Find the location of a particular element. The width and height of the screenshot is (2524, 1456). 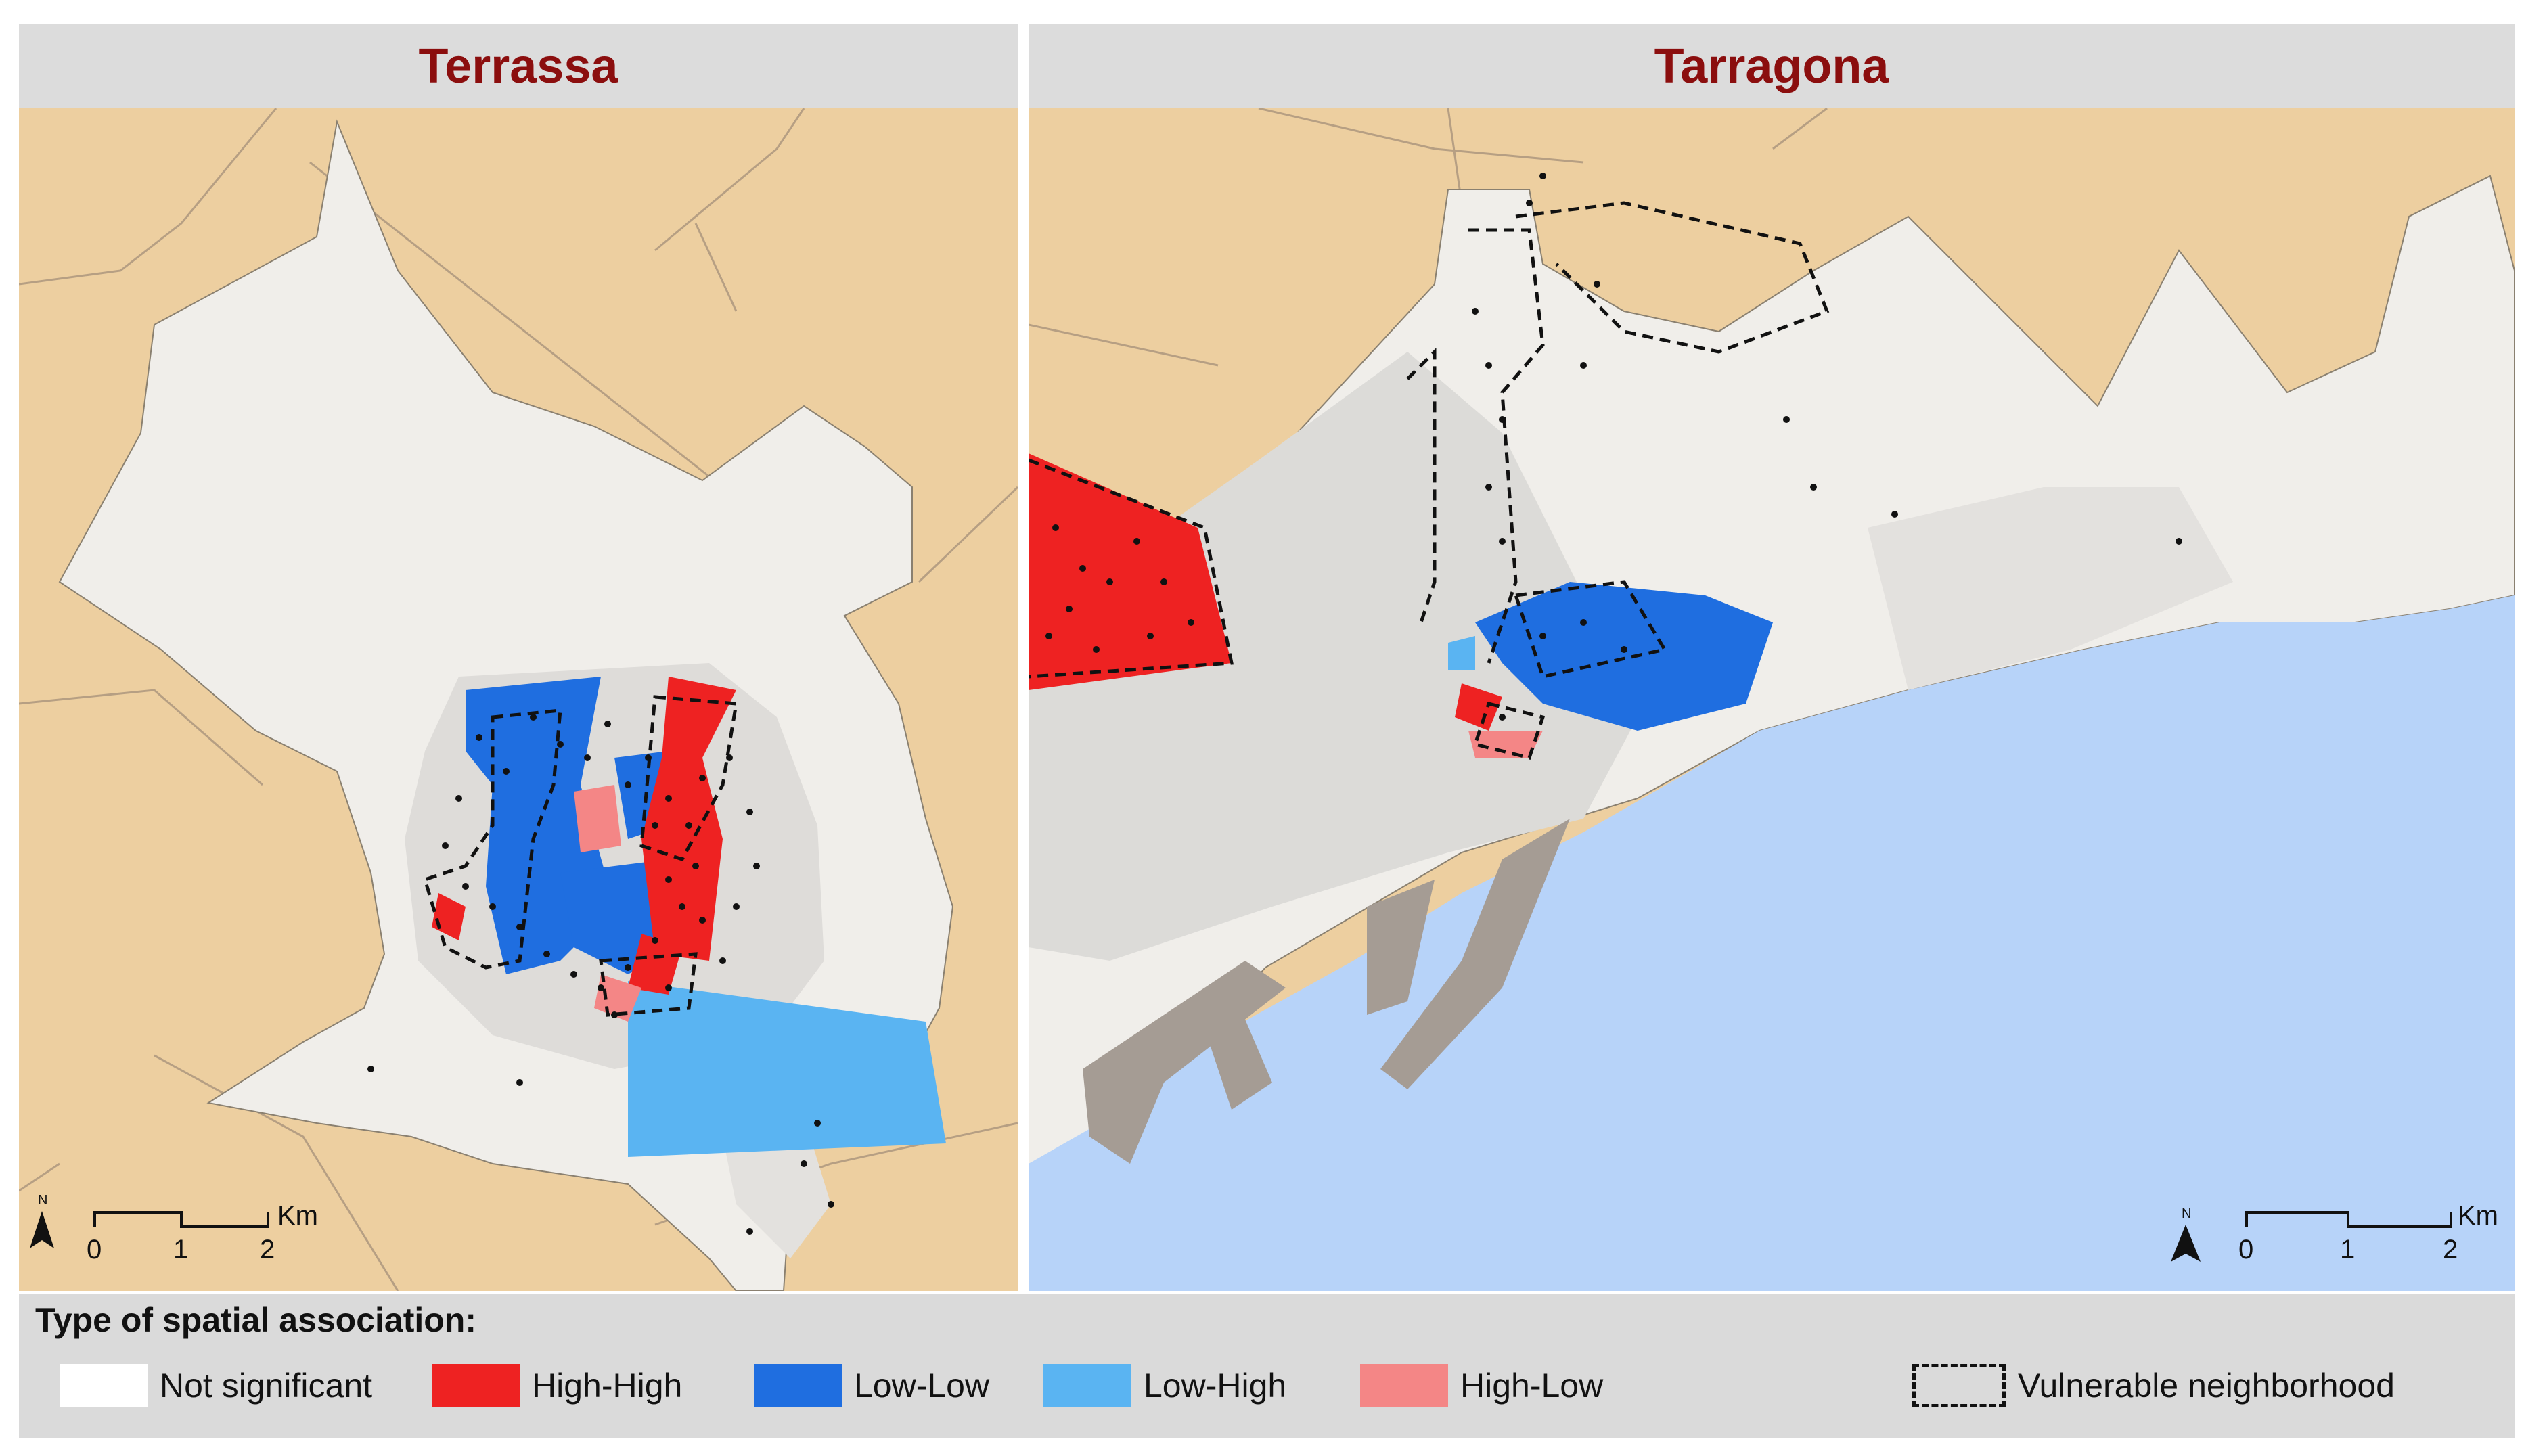

high-high-cluster is located at coordinates (1130, 571).